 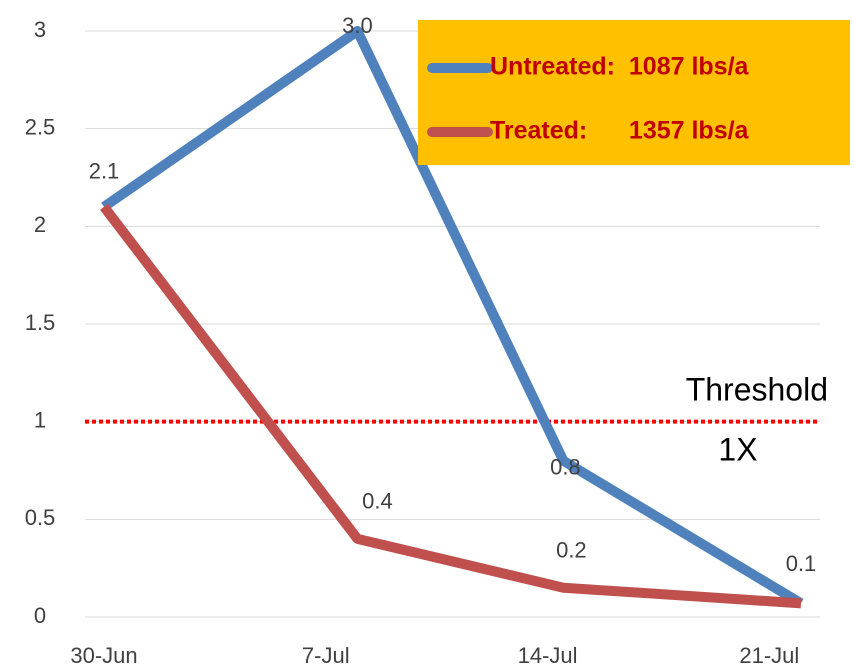 What do you see at coordinates (565, 467) in the screenshot?
I see `data-label: 0.8` at bounding box center [565, 467].